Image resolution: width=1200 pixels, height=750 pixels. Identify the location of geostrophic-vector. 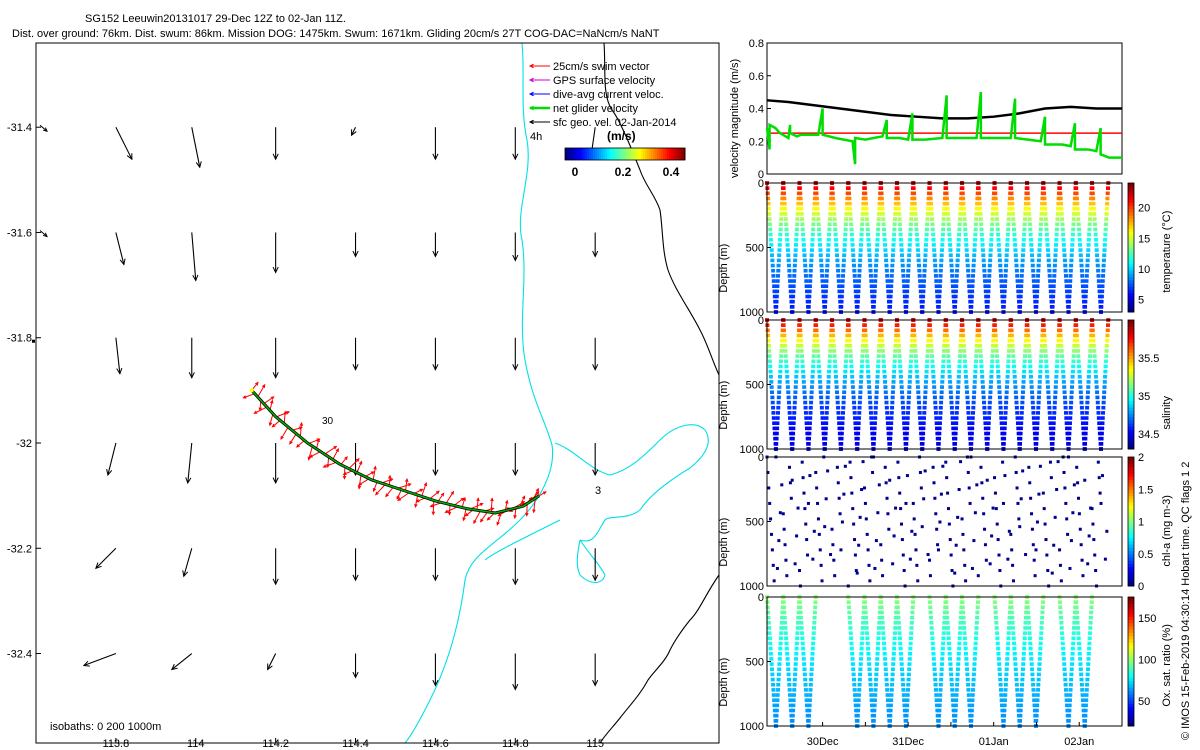
(194, 256).